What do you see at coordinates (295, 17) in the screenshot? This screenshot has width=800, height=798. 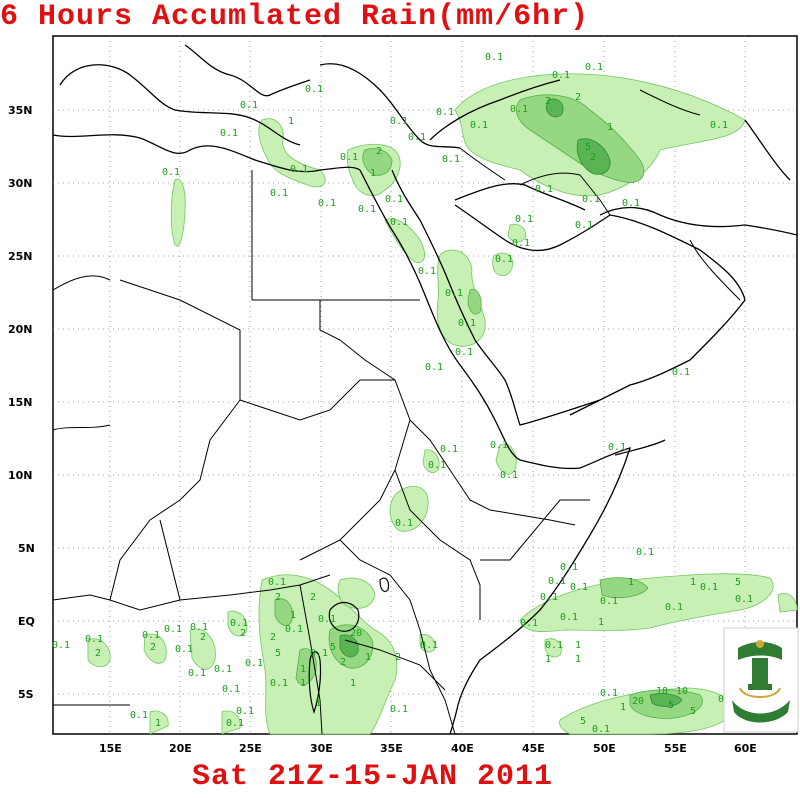 I see `map-title: 6 Hours Accumlated Rain(mm/6hr)` at bounding box center [295, 17].